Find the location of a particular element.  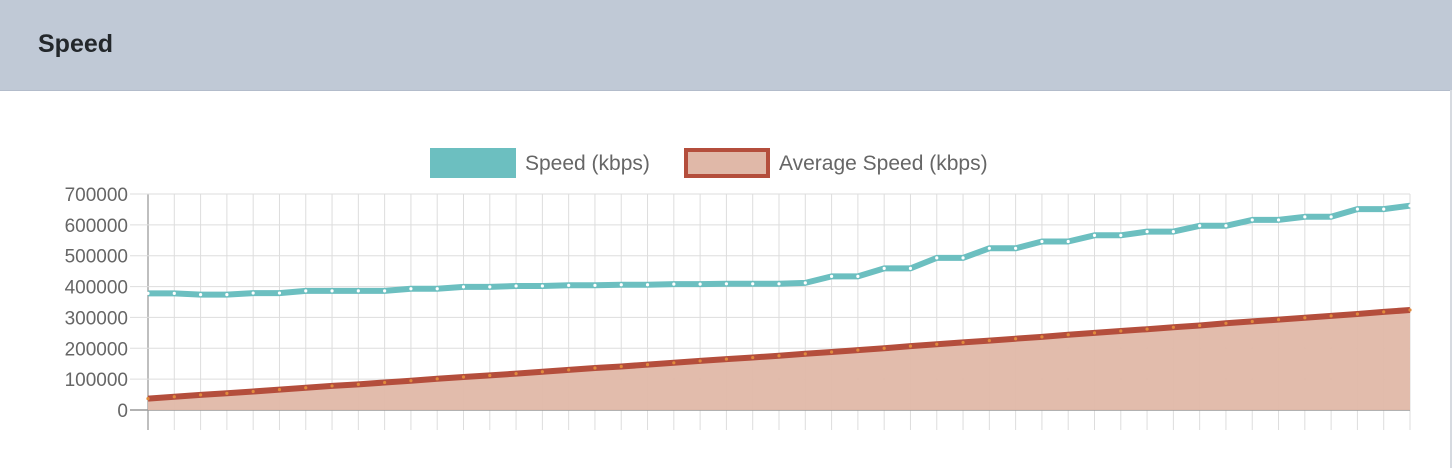

y-tick-label: 100000 is located at coordinates (96, 380).